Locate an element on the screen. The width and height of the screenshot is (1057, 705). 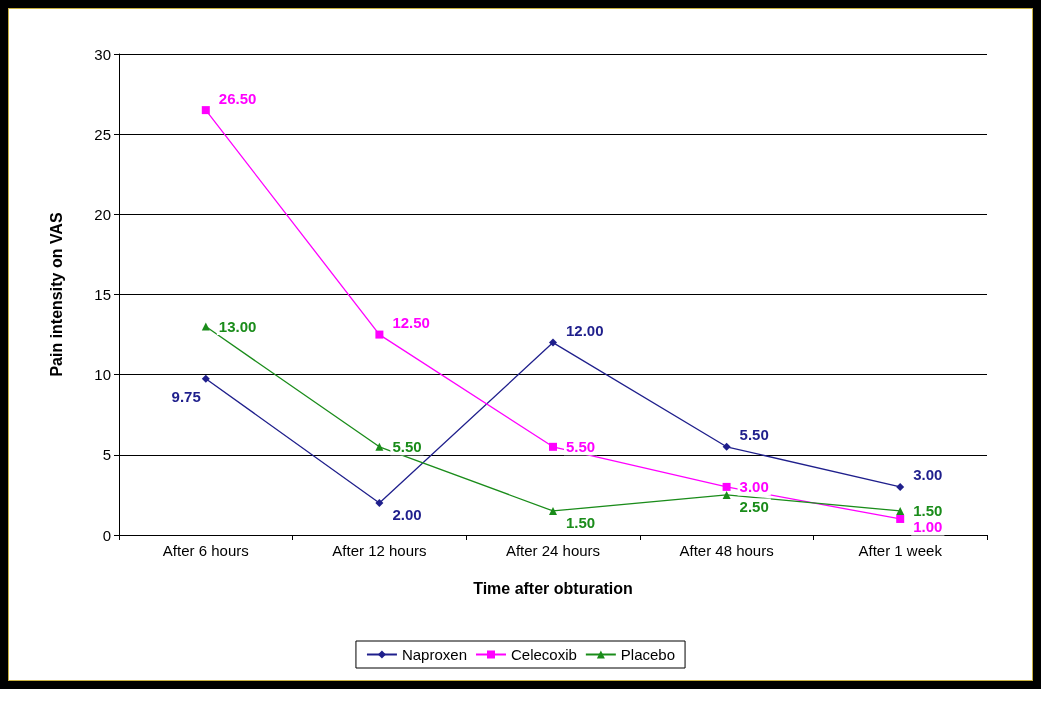
x-tick-label: After 6 hours is located at coordinates (205, 550).